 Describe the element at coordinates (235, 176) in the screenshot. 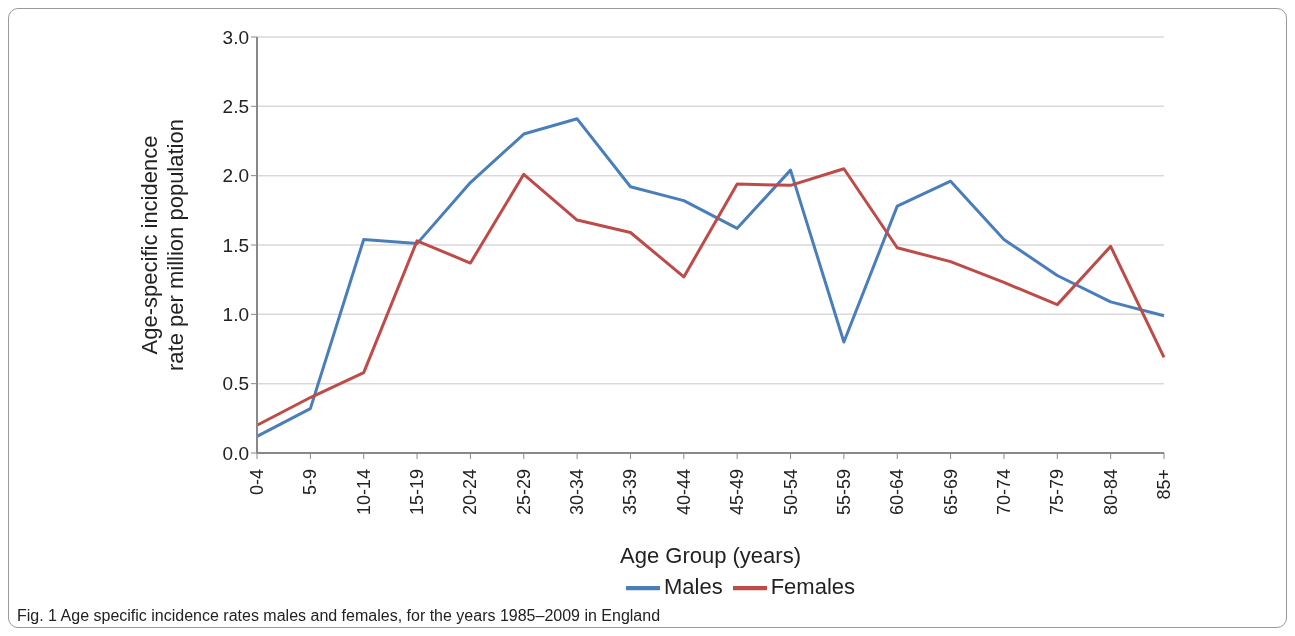

I see `y-tick-label: 2.0` at that location.